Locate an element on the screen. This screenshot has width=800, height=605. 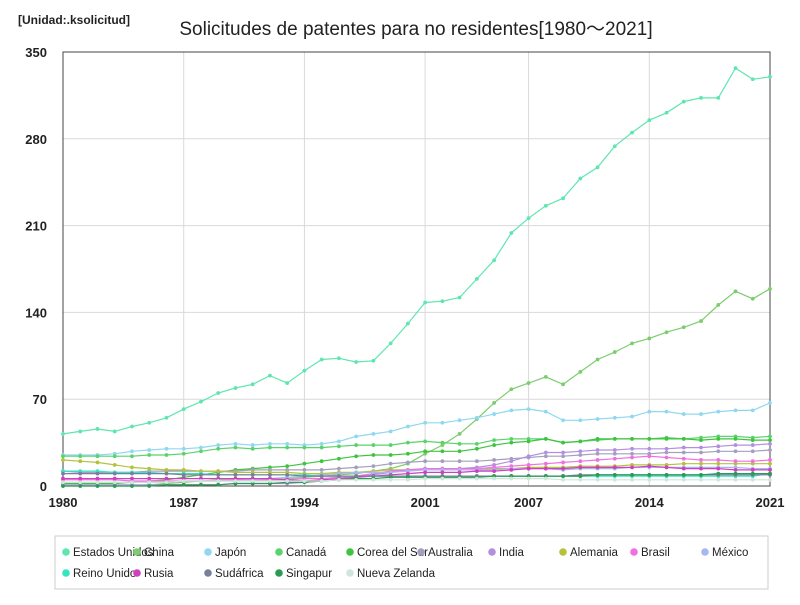
legend-label: Singapur is located at coordinates (309, 574).